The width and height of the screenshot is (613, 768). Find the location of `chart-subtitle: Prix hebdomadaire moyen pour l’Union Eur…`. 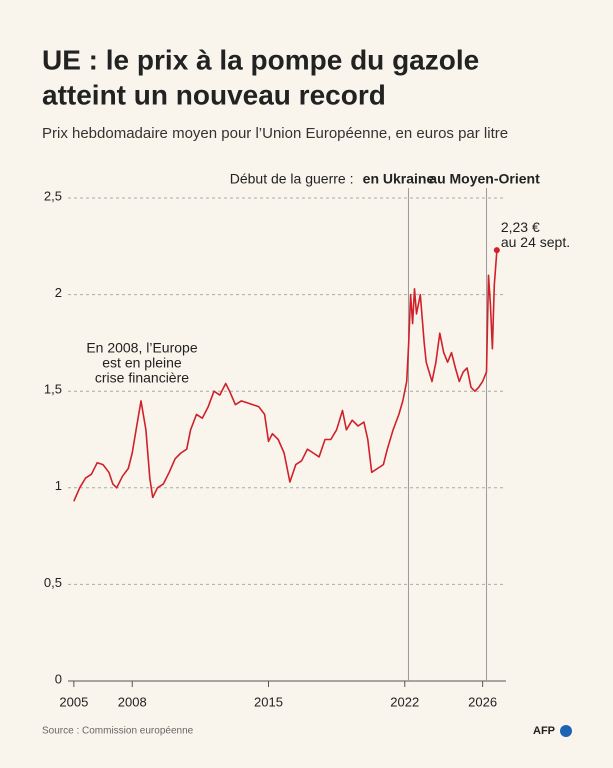

chart-subtitle: Prix hebdomadaire moyen pour l’Union Eur… is located at coordinates (275, 133).